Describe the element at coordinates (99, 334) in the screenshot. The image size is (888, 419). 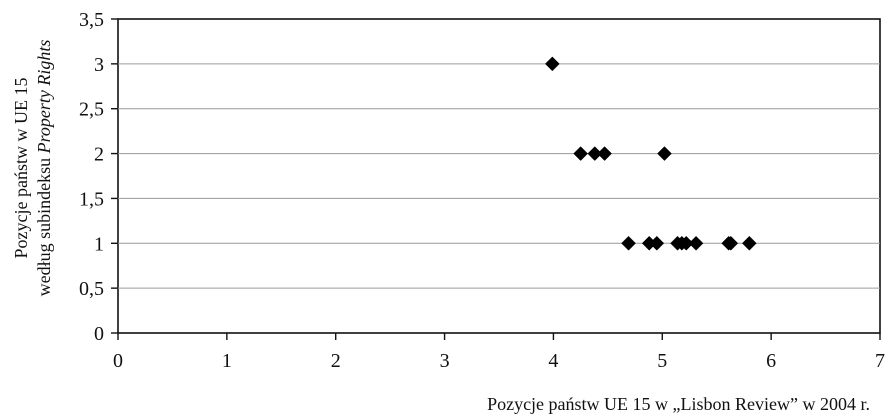
I see `y-tick-label: 0` at that location.